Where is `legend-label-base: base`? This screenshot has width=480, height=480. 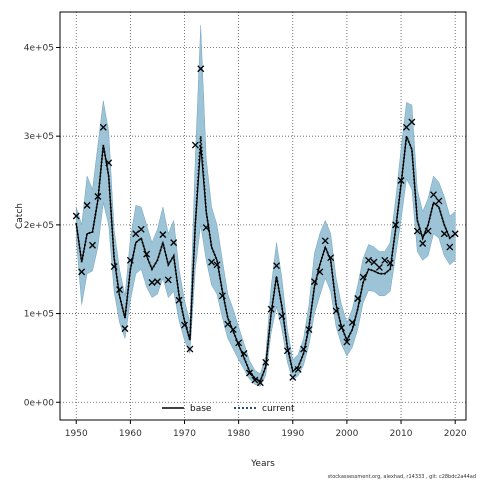
legend-label-base: base is located at coordinates (201, 409).